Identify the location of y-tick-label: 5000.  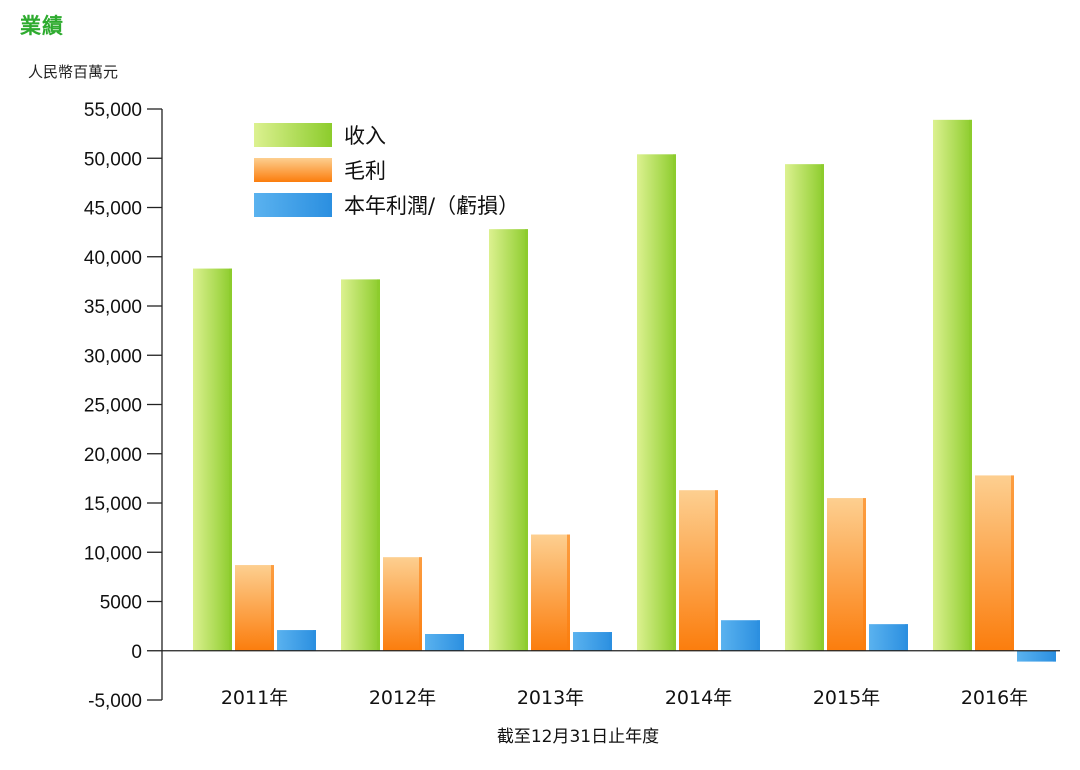
(121, 603).